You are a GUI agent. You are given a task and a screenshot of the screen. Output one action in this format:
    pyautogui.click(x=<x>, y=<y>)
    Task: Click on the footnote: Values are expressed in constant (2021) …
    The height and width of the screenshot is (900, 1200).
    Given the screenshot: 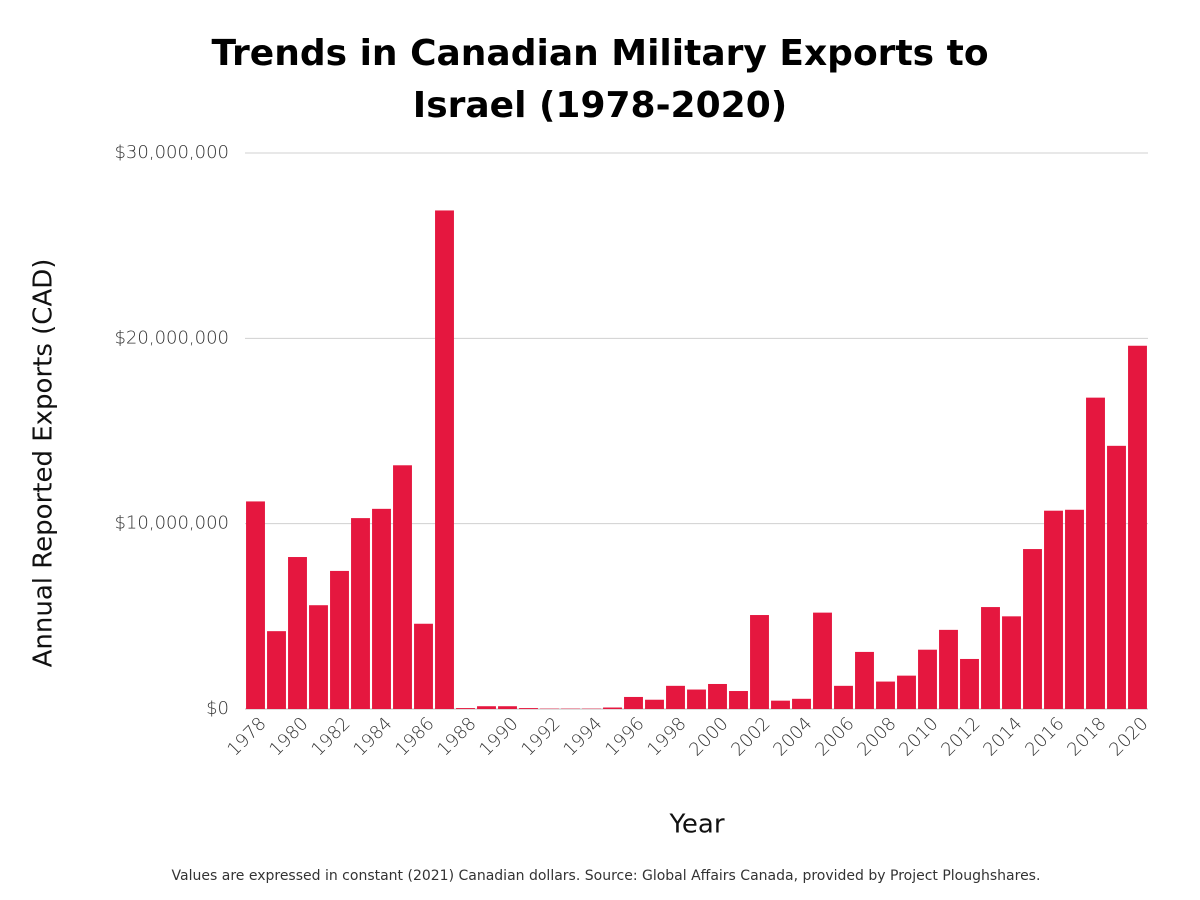 What is the action you would take?
    pyautogui.click(x=606, y=876)
    